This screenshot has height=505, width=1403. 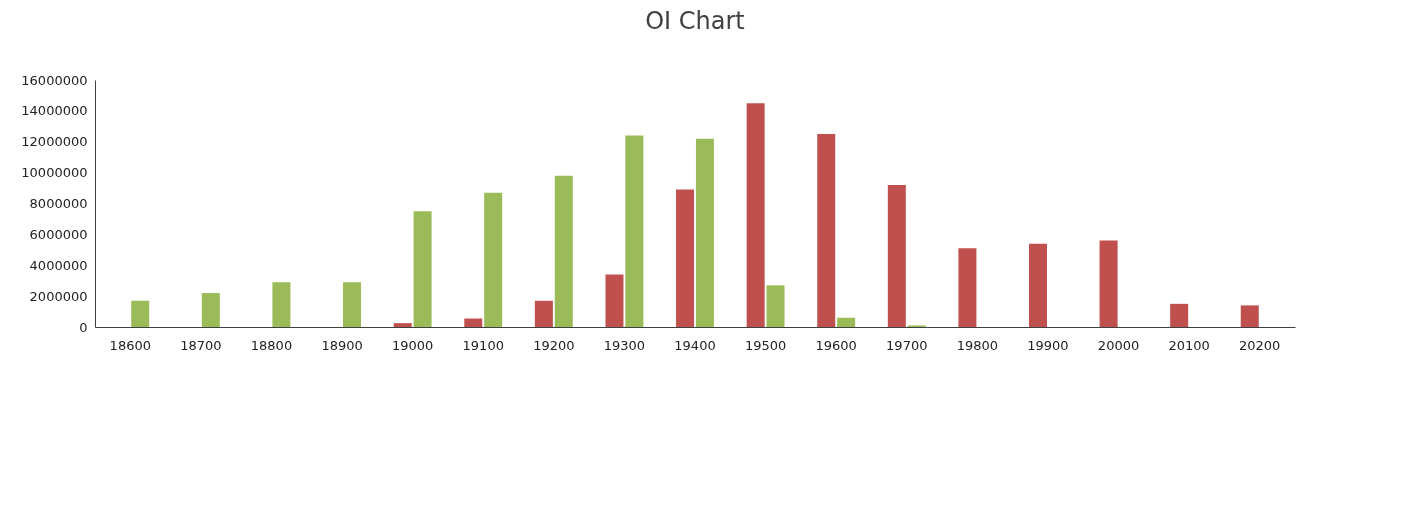 What do you see at coordinates (58, 234) in the screenshot?
I see `y-tick-label: 6000000` at bounding box center [58, 234].